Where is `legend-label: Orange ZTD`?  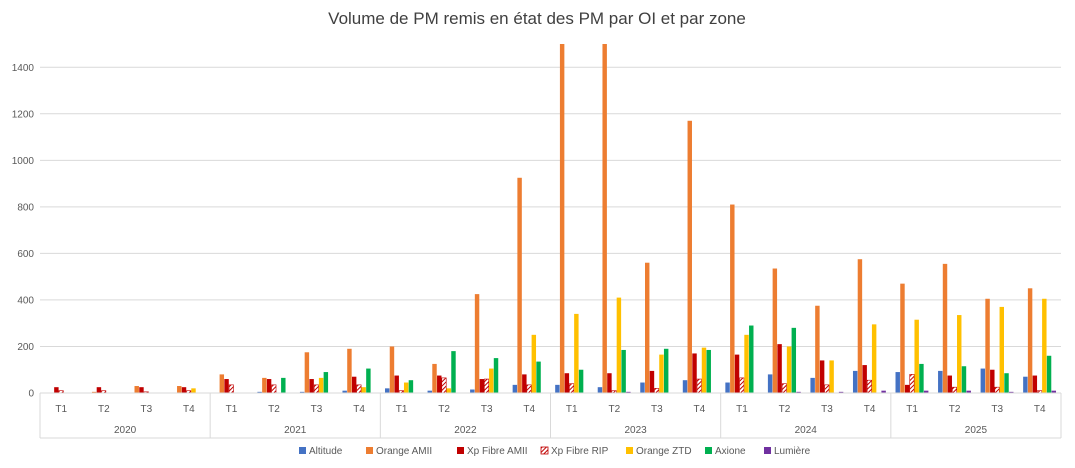 legend-label: Orange ZTD is located at coordinates (664, 451).